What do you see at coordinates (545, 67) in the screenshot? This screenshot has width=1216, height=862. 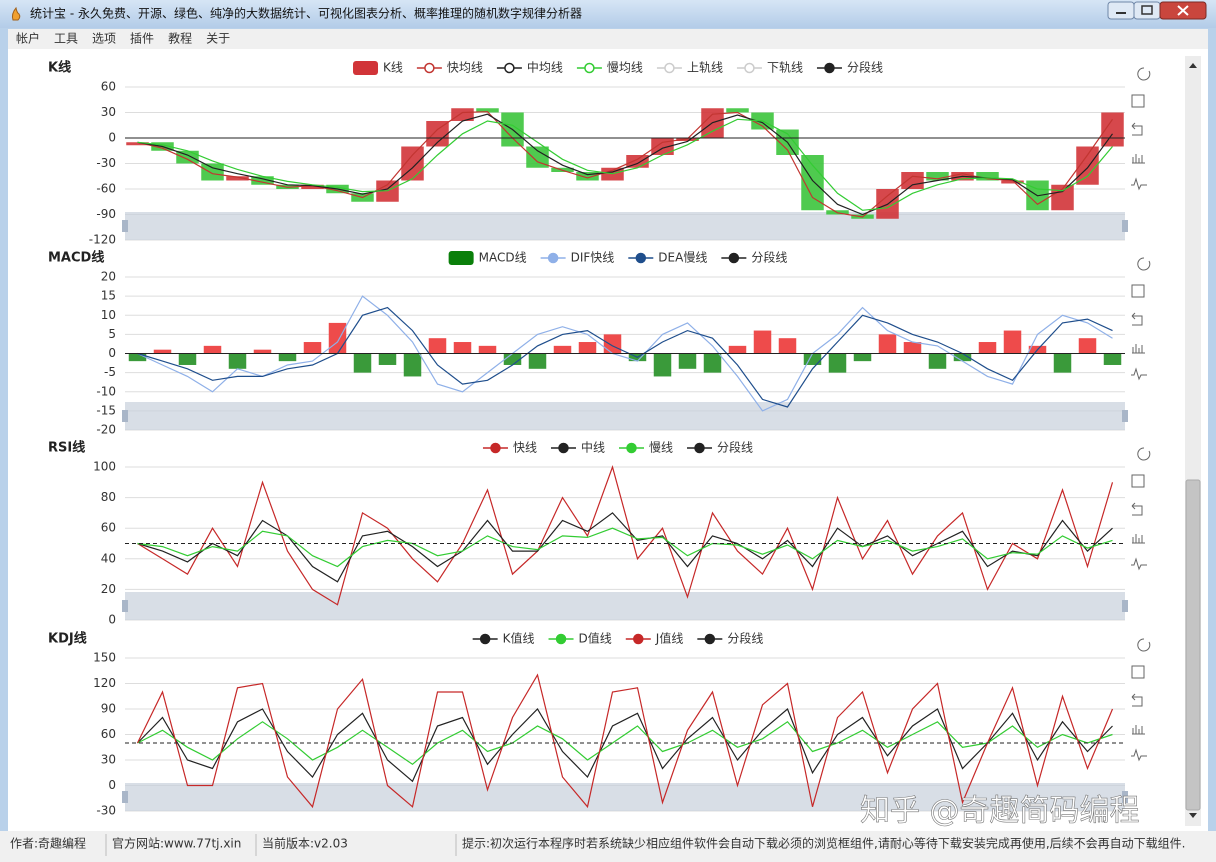 I see `legend-label: 中均线` at bounding box center [545, 67].